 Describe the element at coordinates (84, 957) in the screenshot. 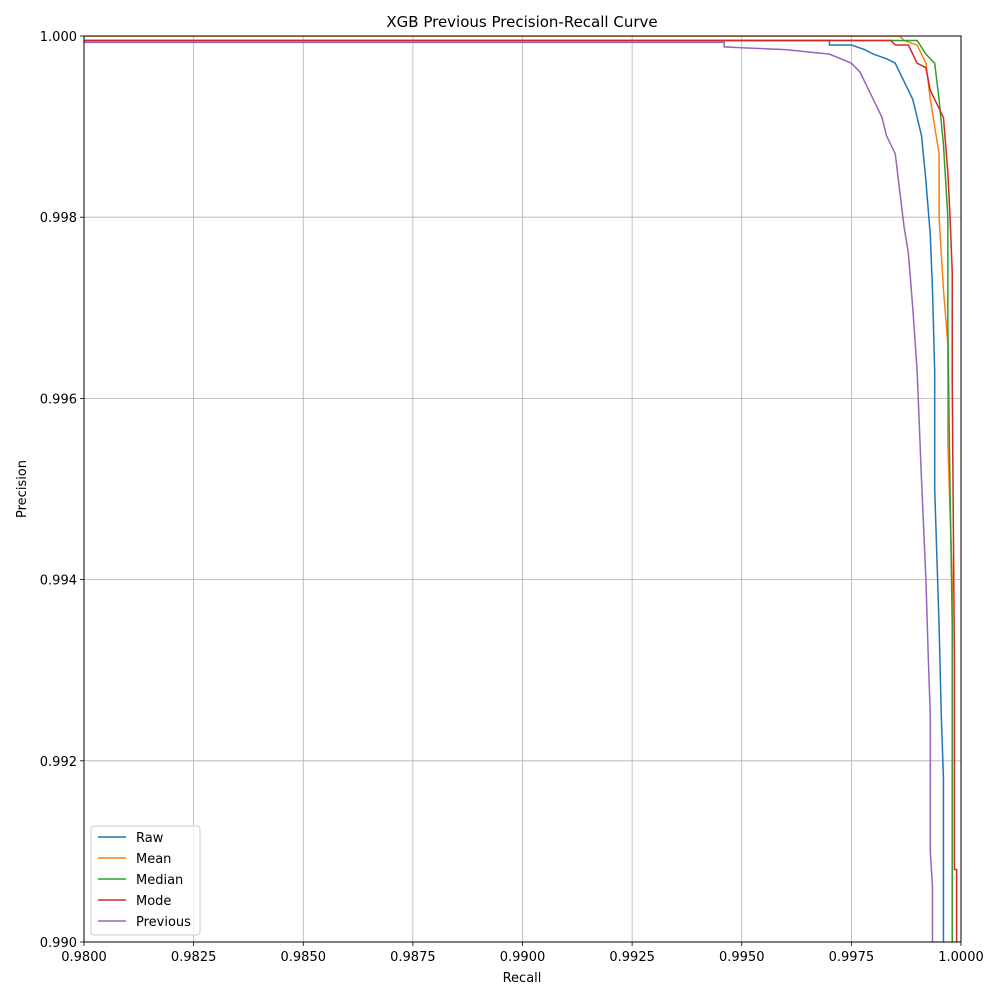

I see `x-tick-label: 0.9800` at that location.